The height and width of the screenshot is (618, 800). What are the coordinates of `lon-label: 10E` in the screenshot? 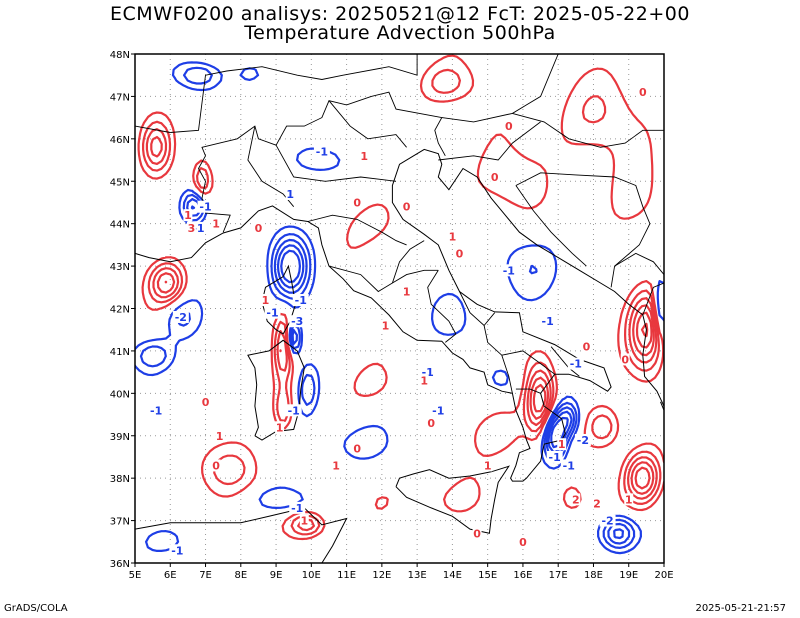 It's located at (311, 575).